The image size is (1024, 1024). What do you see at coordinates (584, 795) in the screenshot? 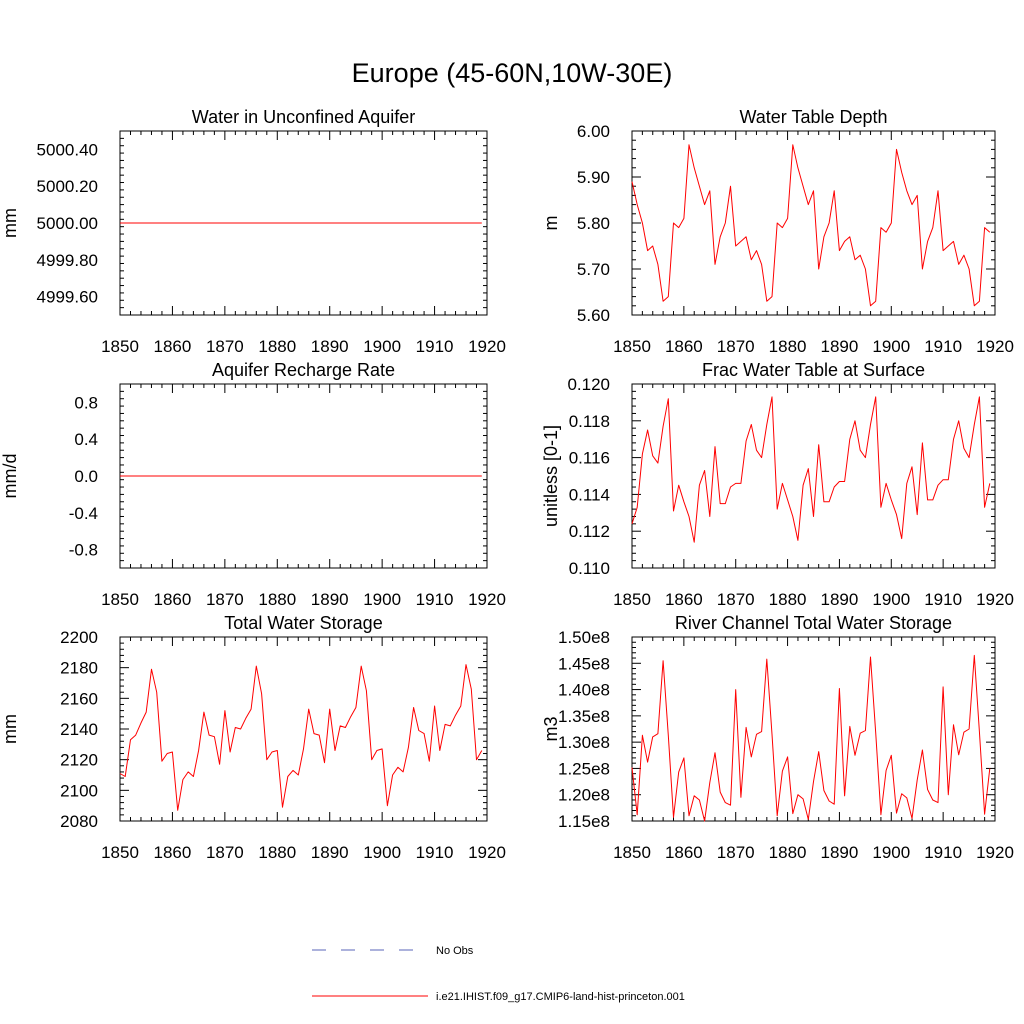
I see `y-tick-label: 1.20e8` at bounding box center [584, 795].